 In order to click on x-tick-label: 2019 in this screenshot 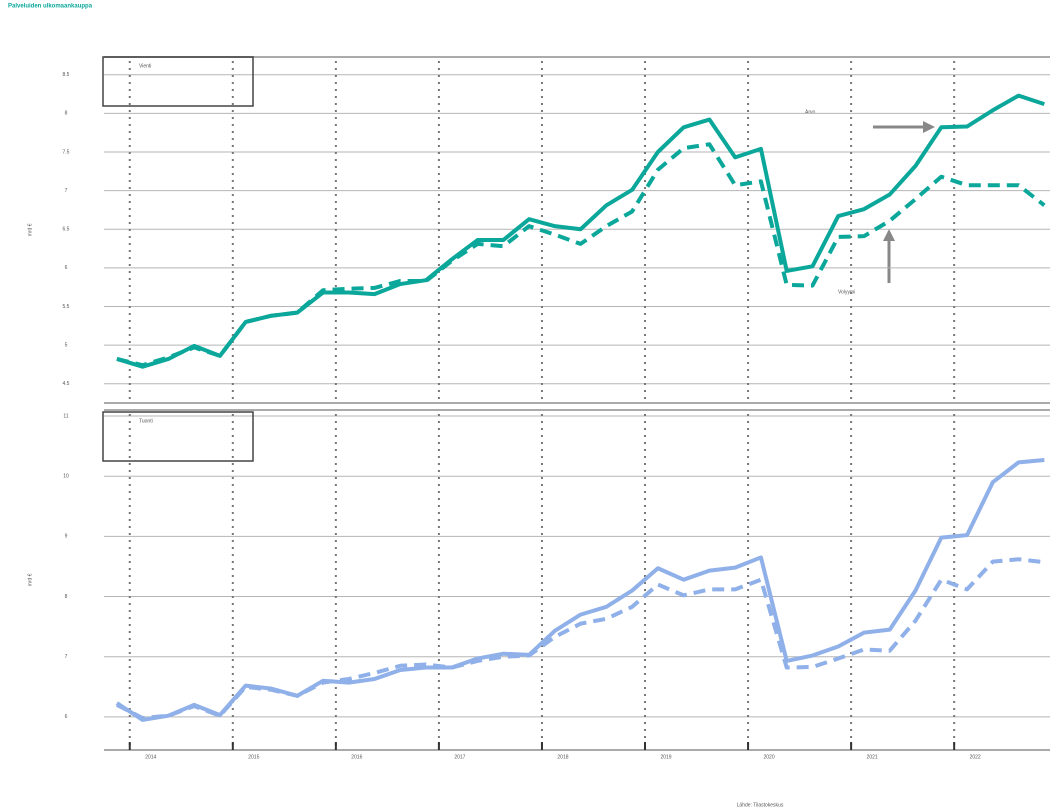, I will do `click(665, 757)`.